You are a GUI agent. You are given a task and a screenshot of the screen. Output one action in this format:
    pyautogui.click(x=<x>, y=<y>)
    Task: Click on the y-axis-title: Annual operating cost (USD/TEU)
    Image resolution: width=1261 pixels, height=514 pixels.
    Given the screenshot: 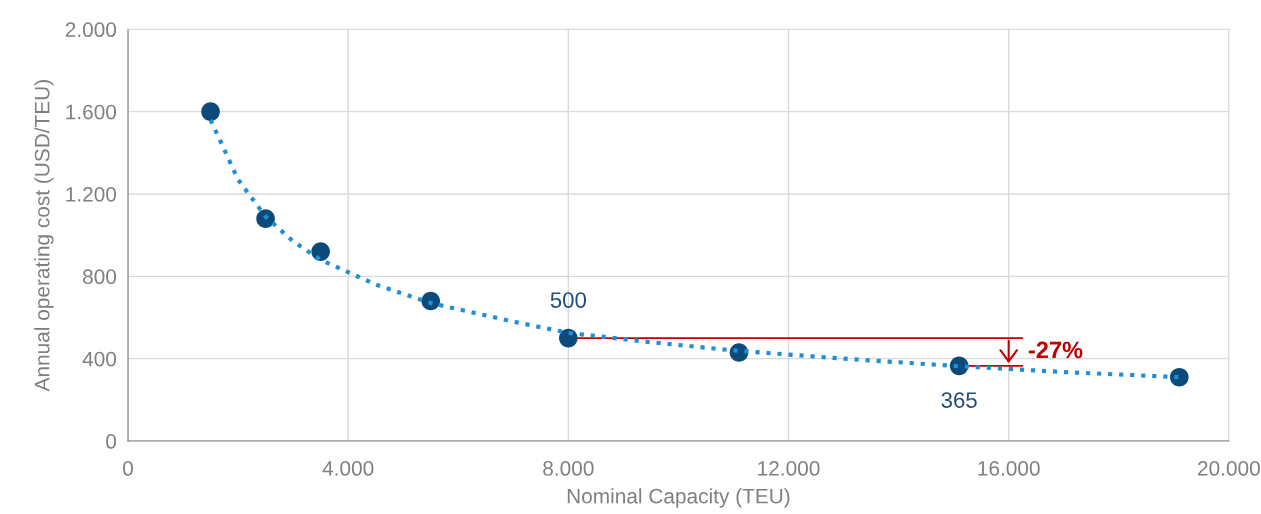 What is the action you would take?
    pyautogui.click(x=44, y=236)
    